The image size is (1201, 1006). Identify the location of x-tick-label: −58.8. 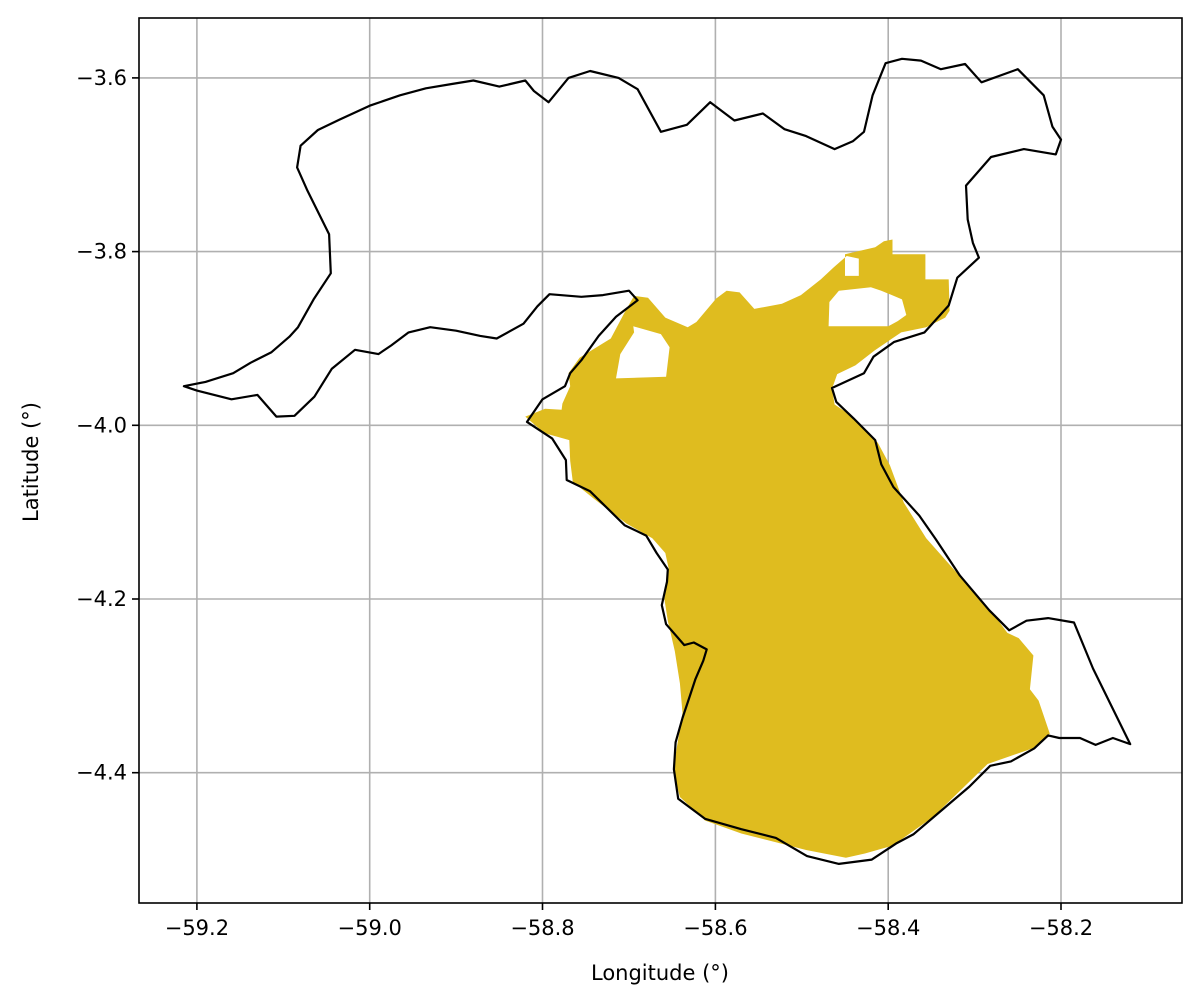
(542, 928).